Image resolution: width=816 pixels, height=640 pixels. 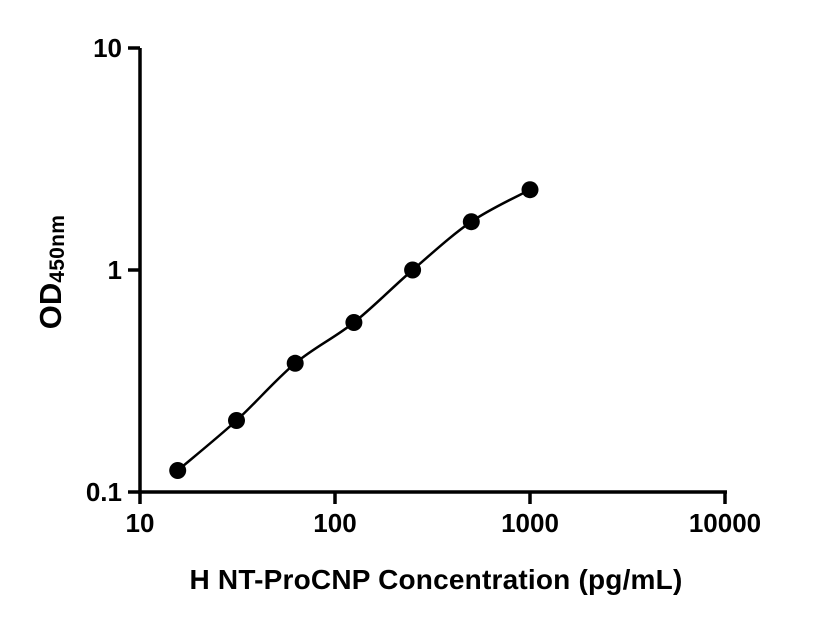 I want to click on y-tick-label: 1, so click(x=115, y=270).